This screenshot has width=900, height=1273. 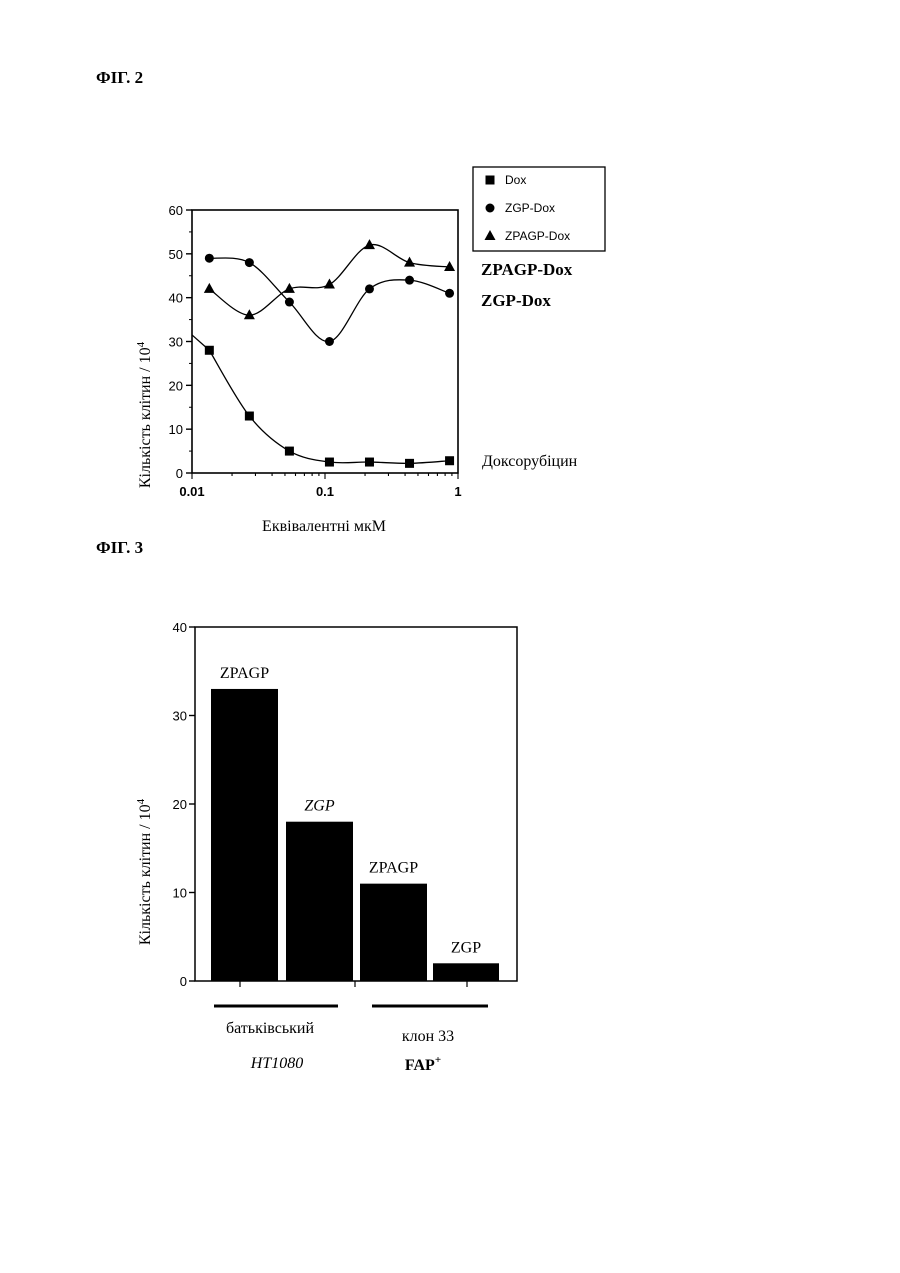 I want to click on x-tick-label: 0.1, so click(x=325, y=491).